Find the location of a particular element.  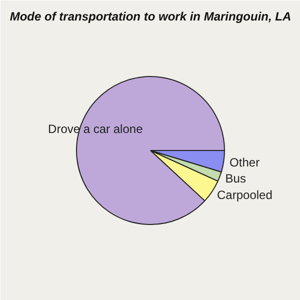

slice-label: Other is located at coordinates (245, 162).